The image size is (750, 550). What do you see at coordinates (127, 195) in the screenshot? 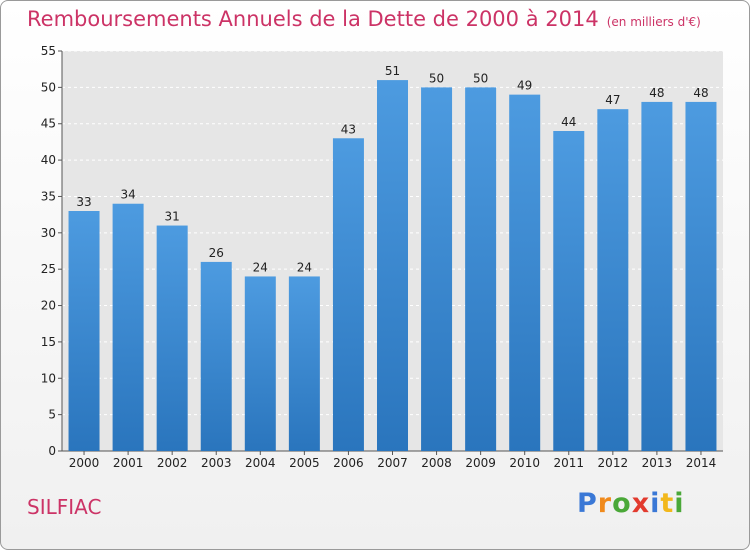
I see `value-label: 34` at bounding box center [127, 195].